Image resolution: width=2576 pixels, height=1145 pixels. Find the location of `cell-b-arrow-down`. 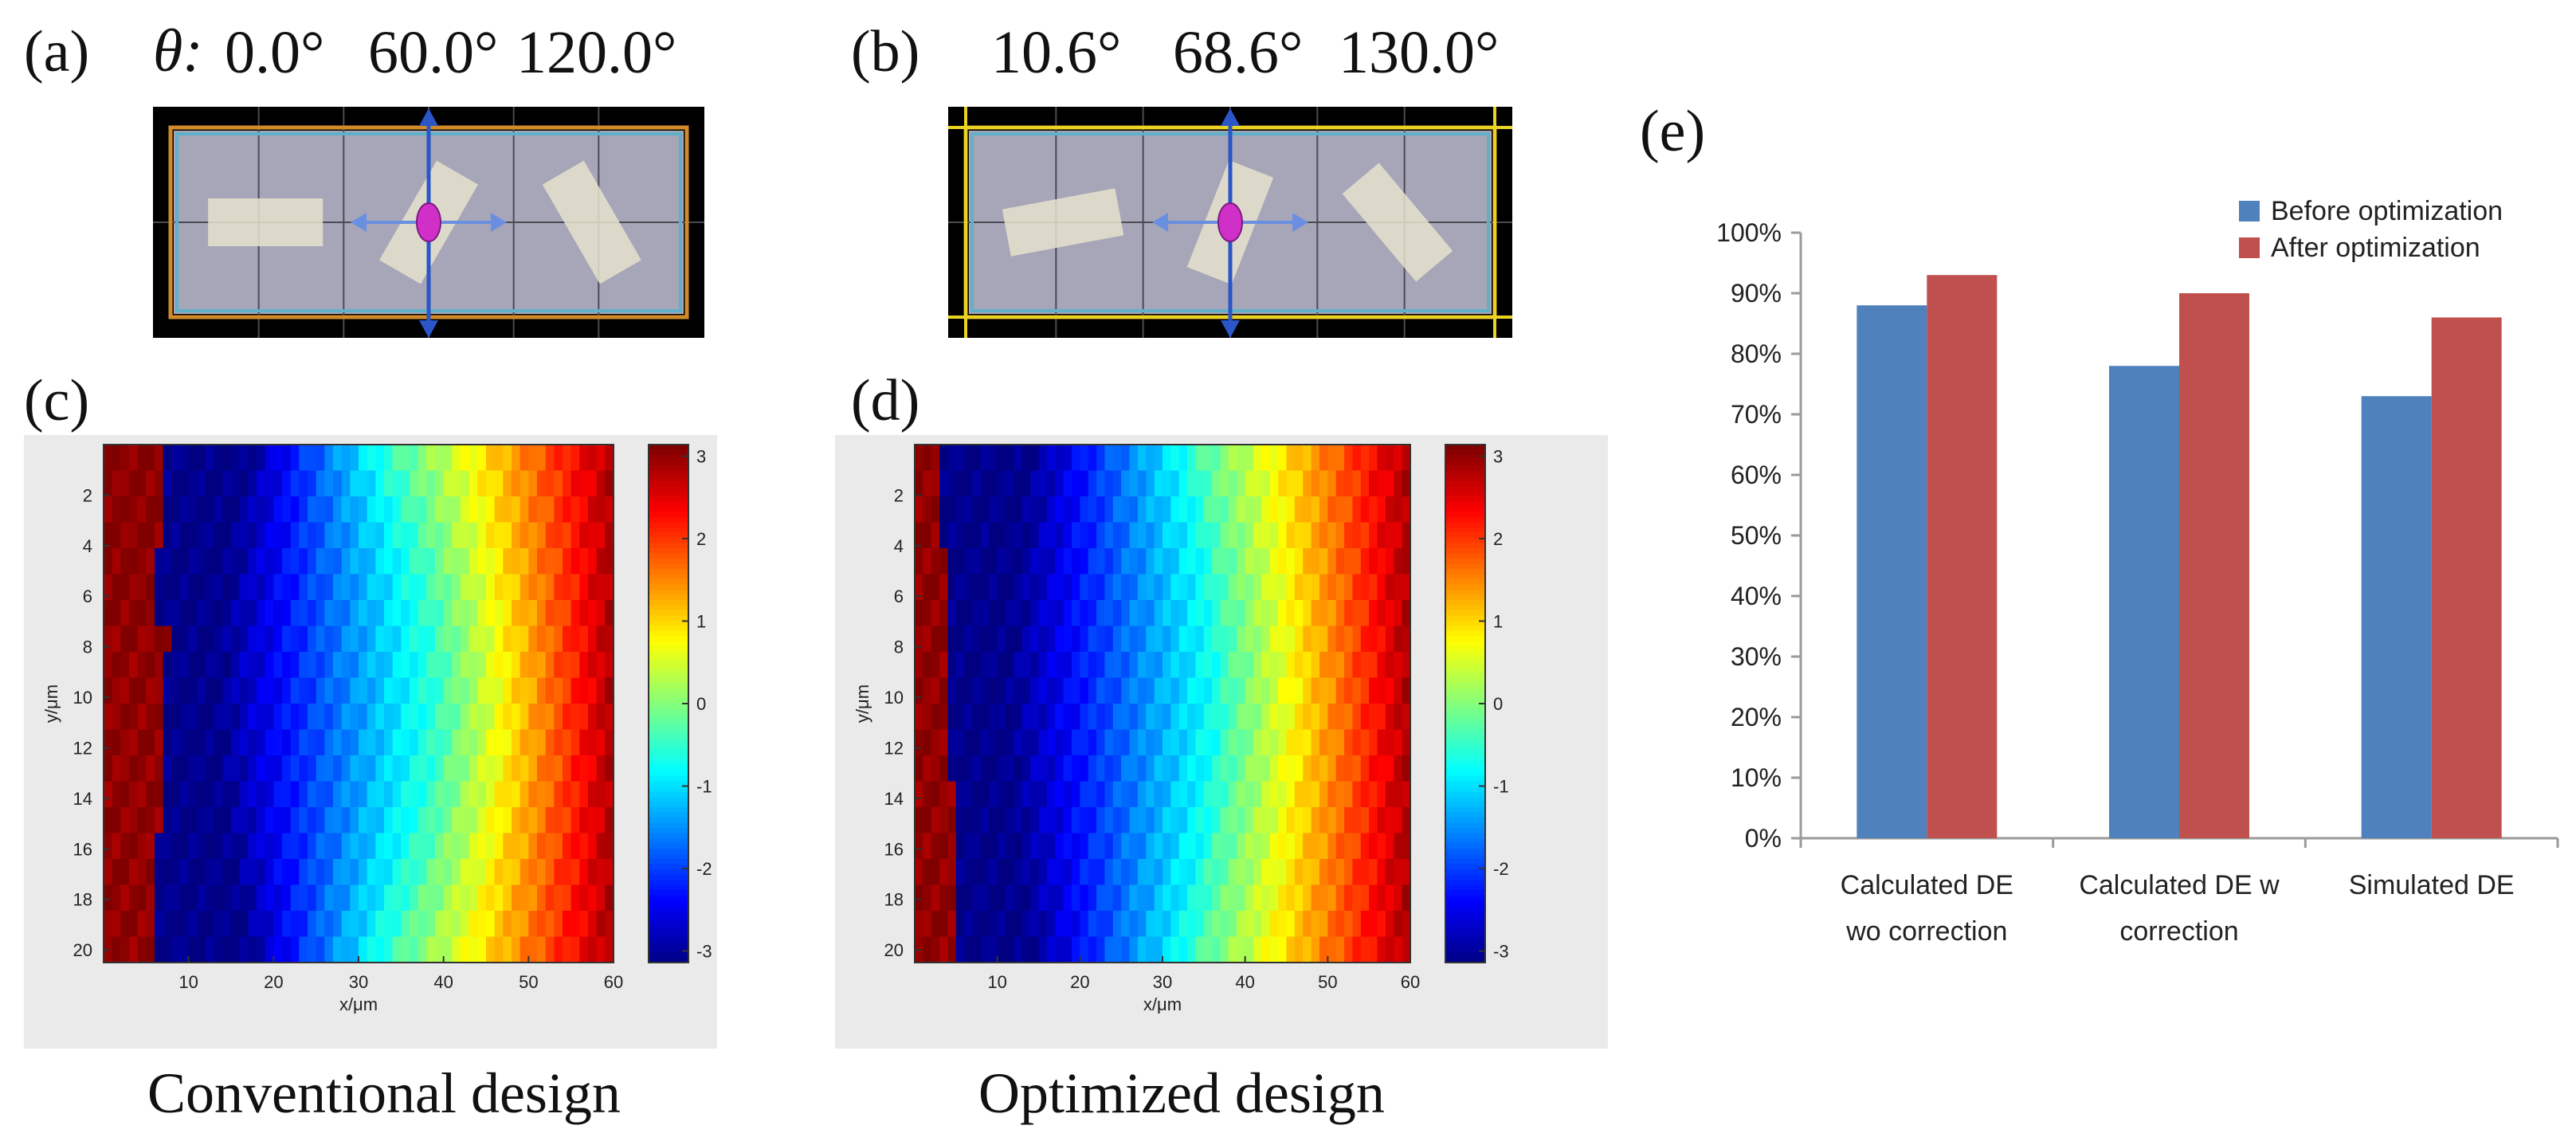

cell-b-arrow-down is located at coordinates (1231, 329).